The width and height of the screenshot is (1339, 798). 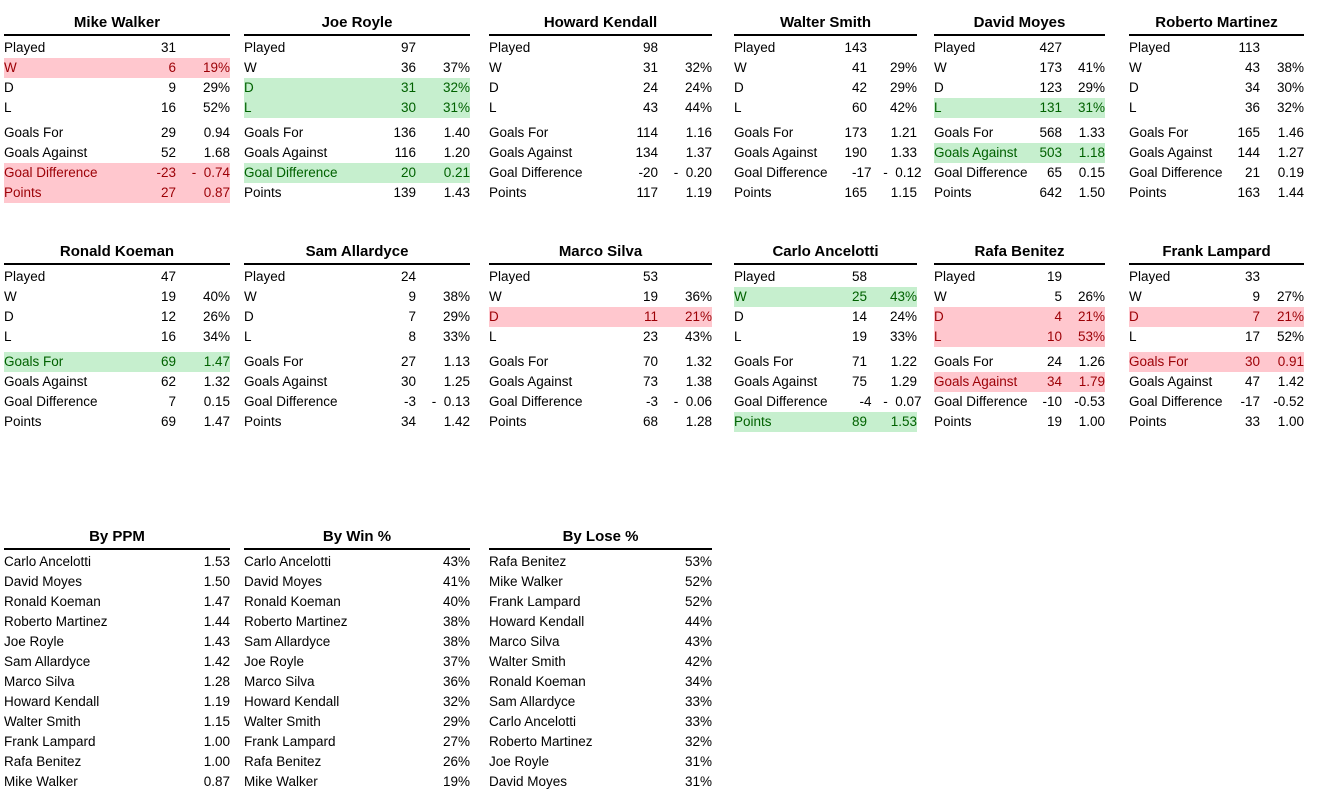 What do you see at coordinates (651, 401) in the screenshot?
I see `stat-value: -3` at bounding box center [651, 401].